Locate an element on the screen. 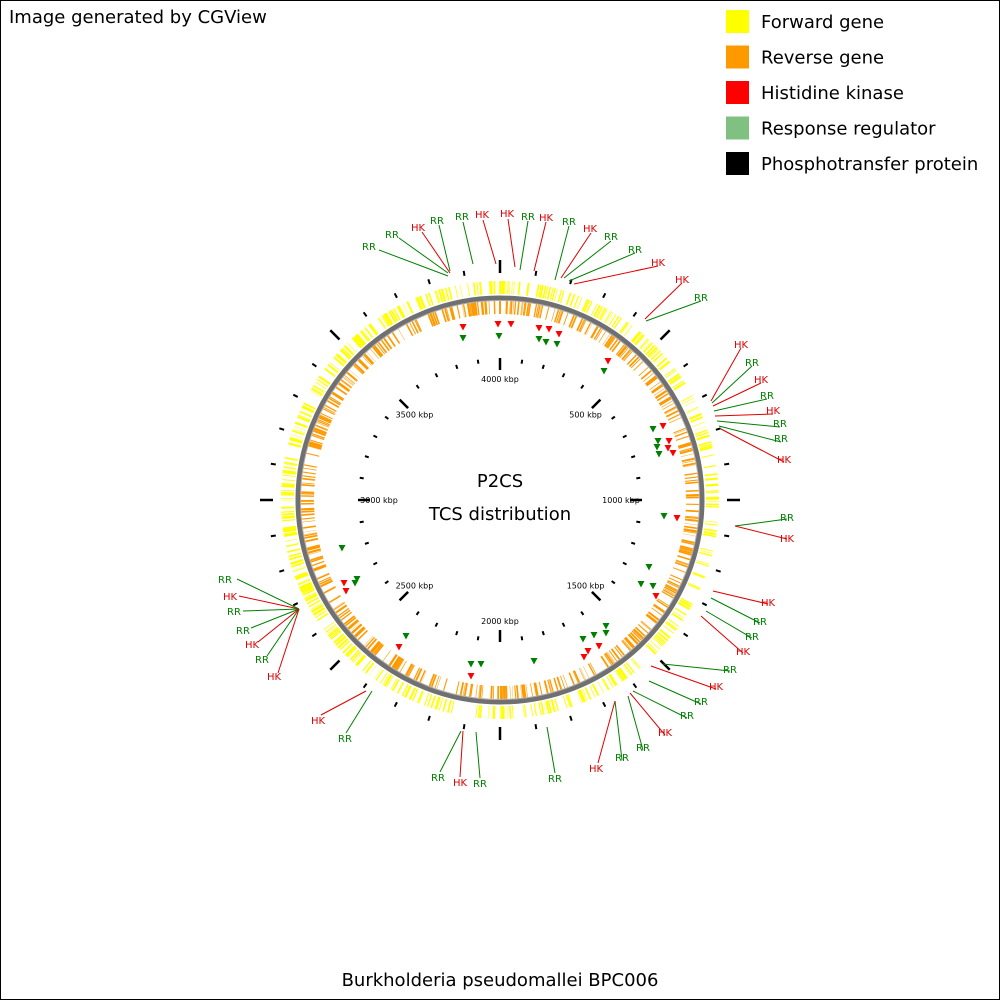 Image resolution: width=1000 pixels, height=1000 pixels. outer-tick is located at coordinates (295, 395).